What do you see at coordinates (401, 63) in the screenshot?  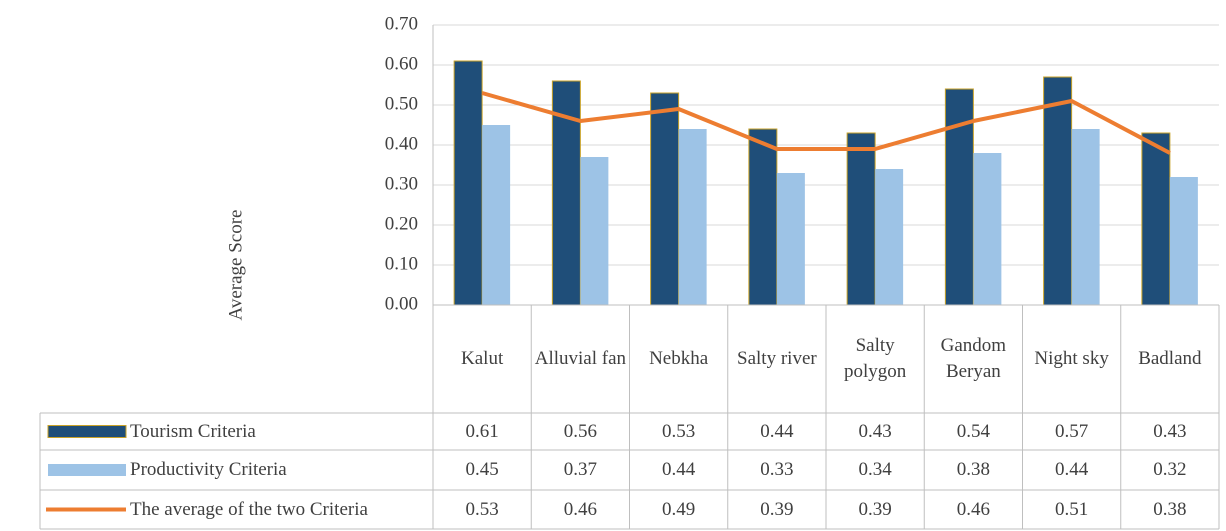 I see `y-tick-label: 0.60` at bounding box center [401, 63].